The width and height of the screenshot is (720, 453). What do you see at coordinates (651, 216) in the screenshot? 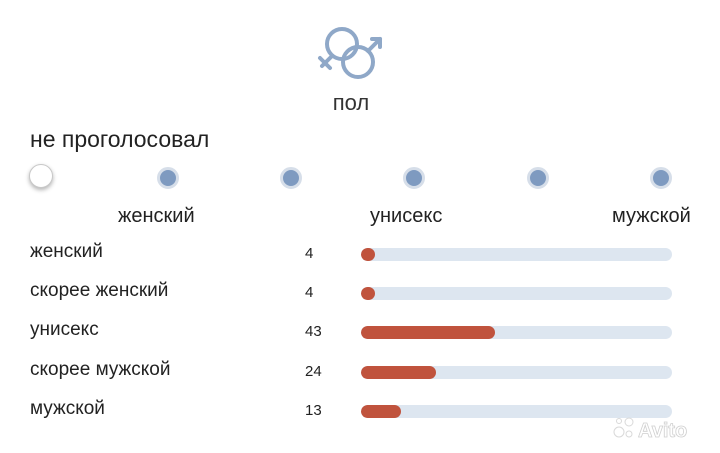
I see `scale-label-right: мужской` at bounding box center [651, 216].